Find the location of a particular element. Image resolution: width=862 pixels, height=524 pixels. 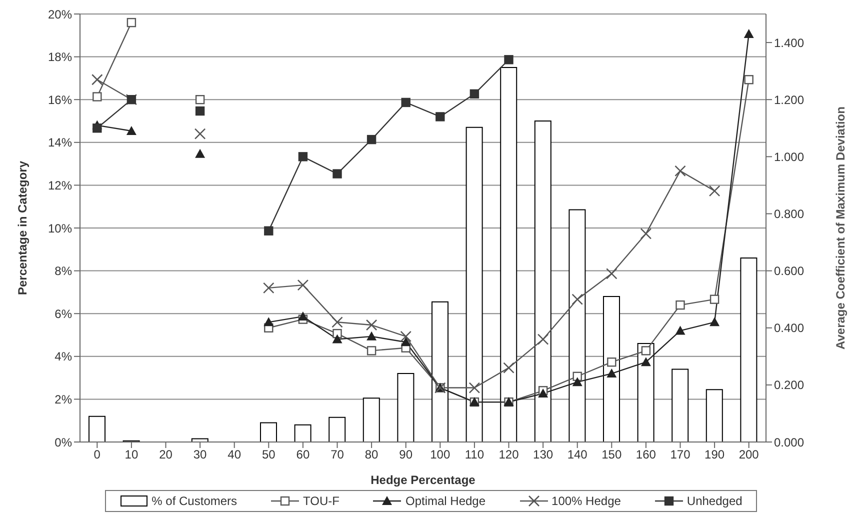

y-tick-label: 4% is located at coordinates (63, 357).